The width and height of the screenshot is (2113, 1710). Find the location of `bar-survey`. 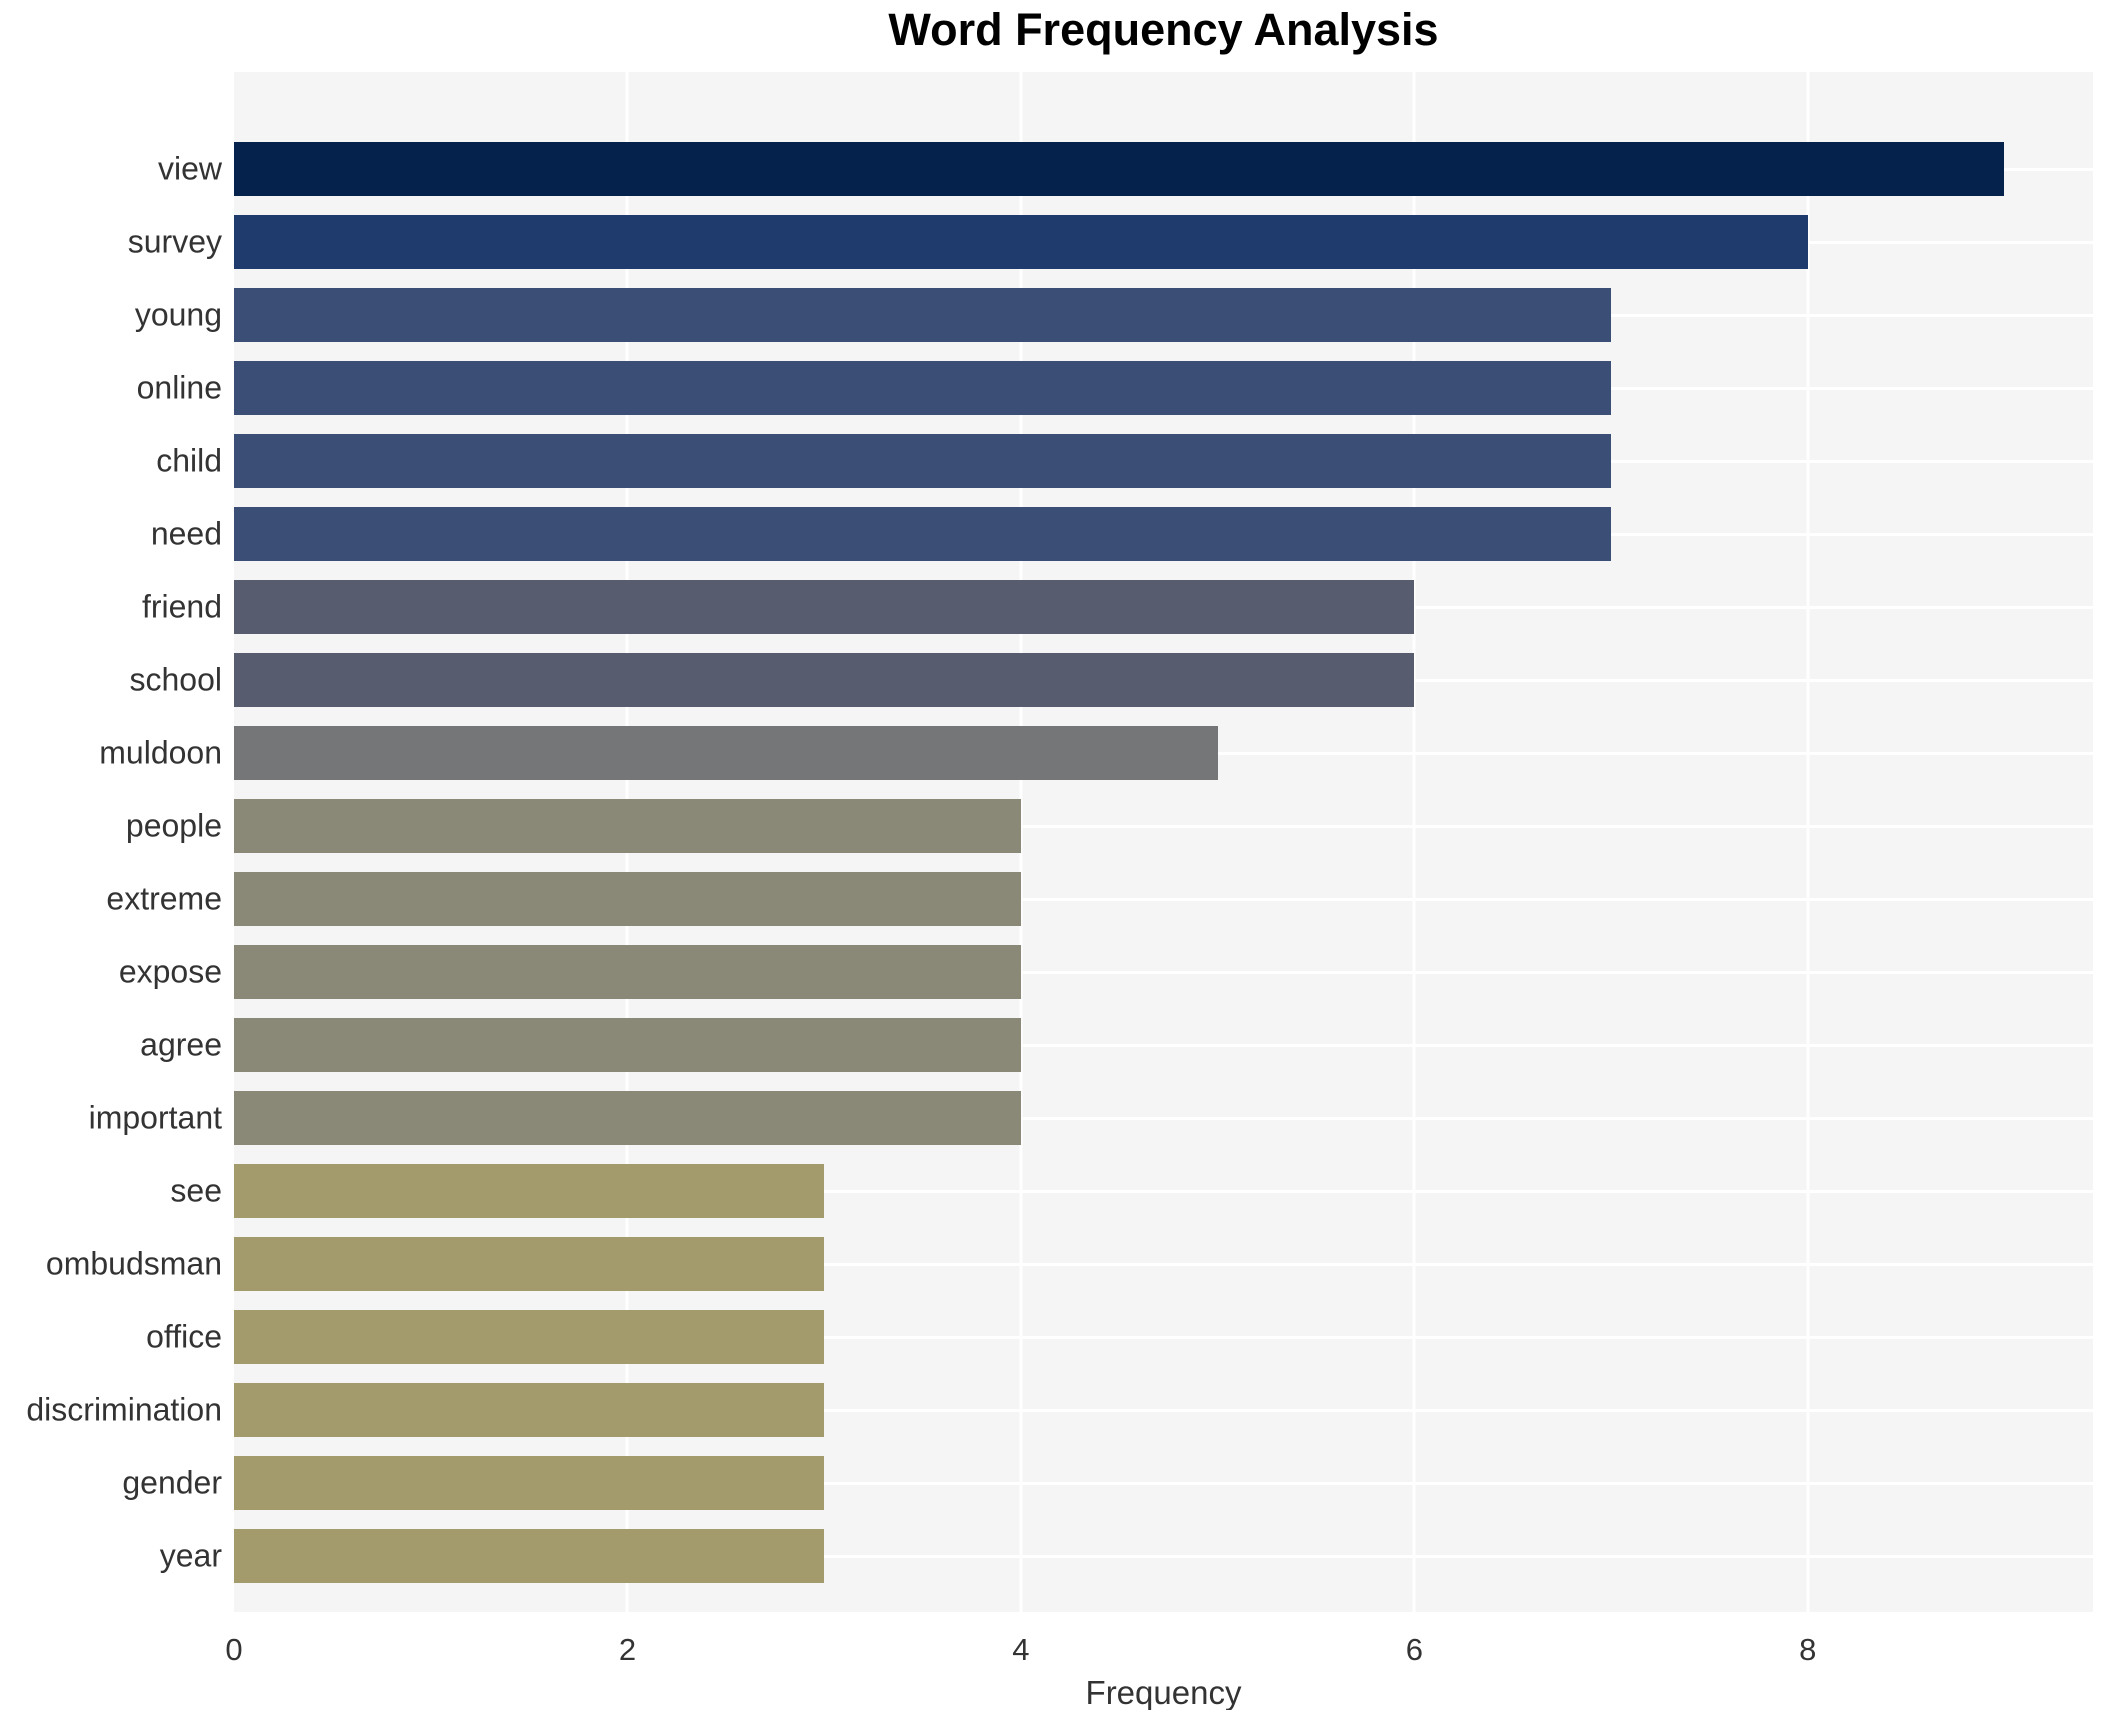

bar-survey is located at coordinates (1021, 242).